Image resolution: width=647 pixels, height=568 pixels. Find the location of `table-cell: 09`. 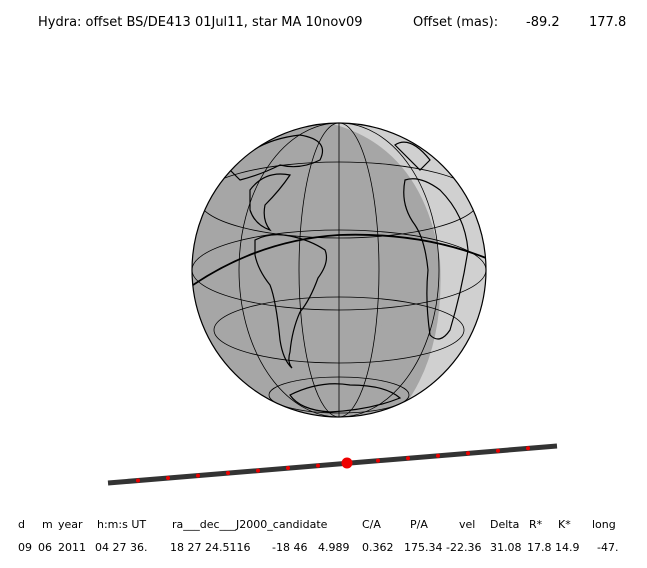

table-cell: 09 is located at coordinates (25, 547).